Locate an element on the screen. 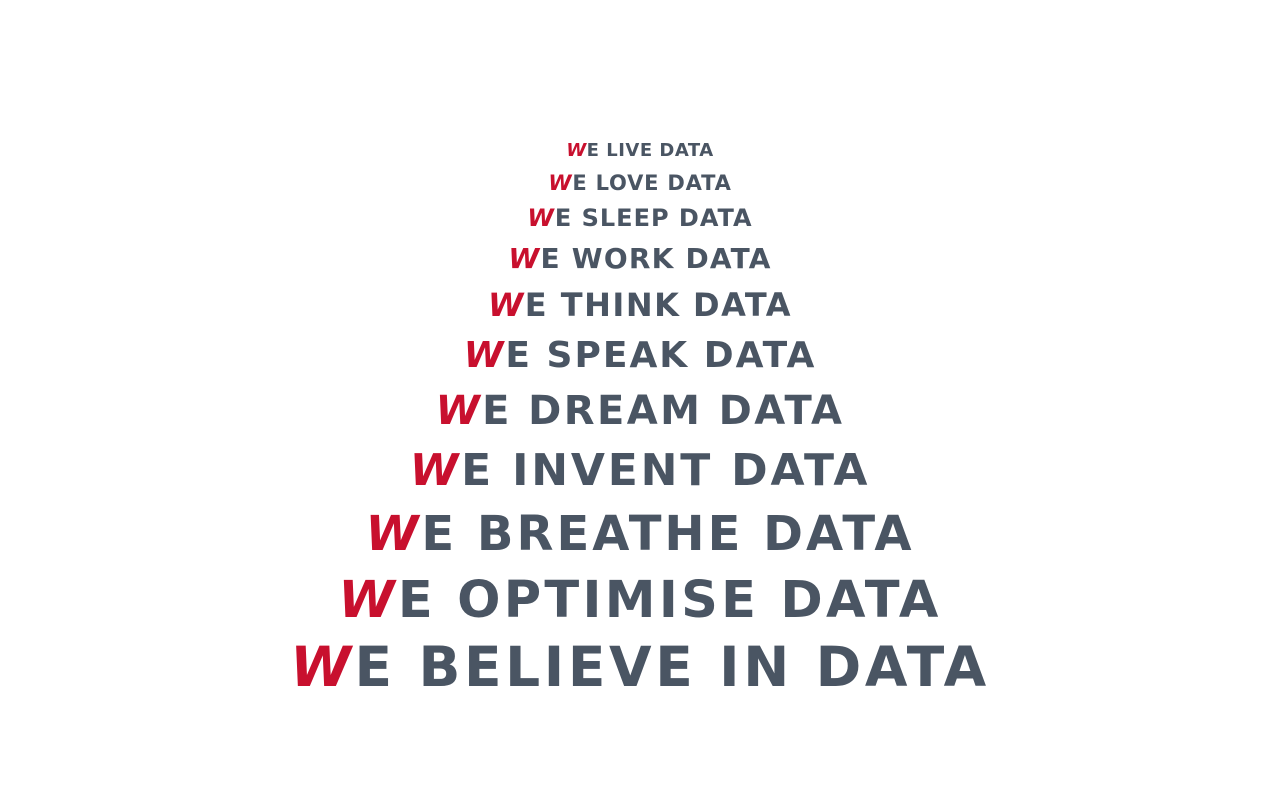 This screenshot has width=1280, height=800. slogan-line-believe: WE BELIEVE IN DATA is located at coordinates (640, 667).